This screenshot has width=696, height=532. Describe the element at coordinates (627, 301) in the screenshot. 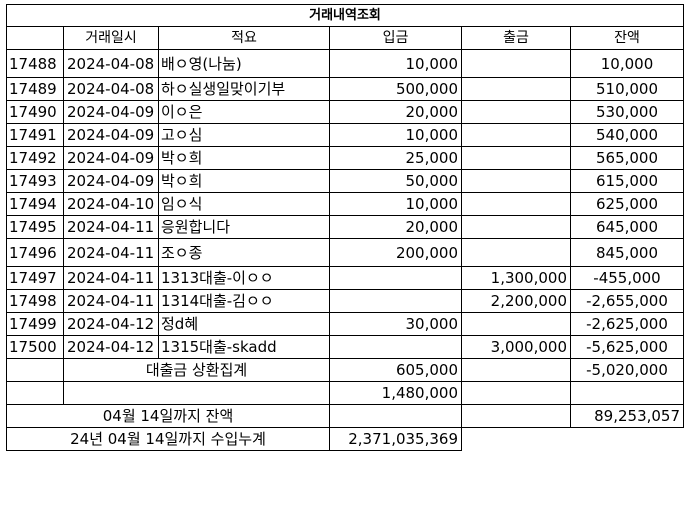

I see `row-balance: -2,655,000` at that location.